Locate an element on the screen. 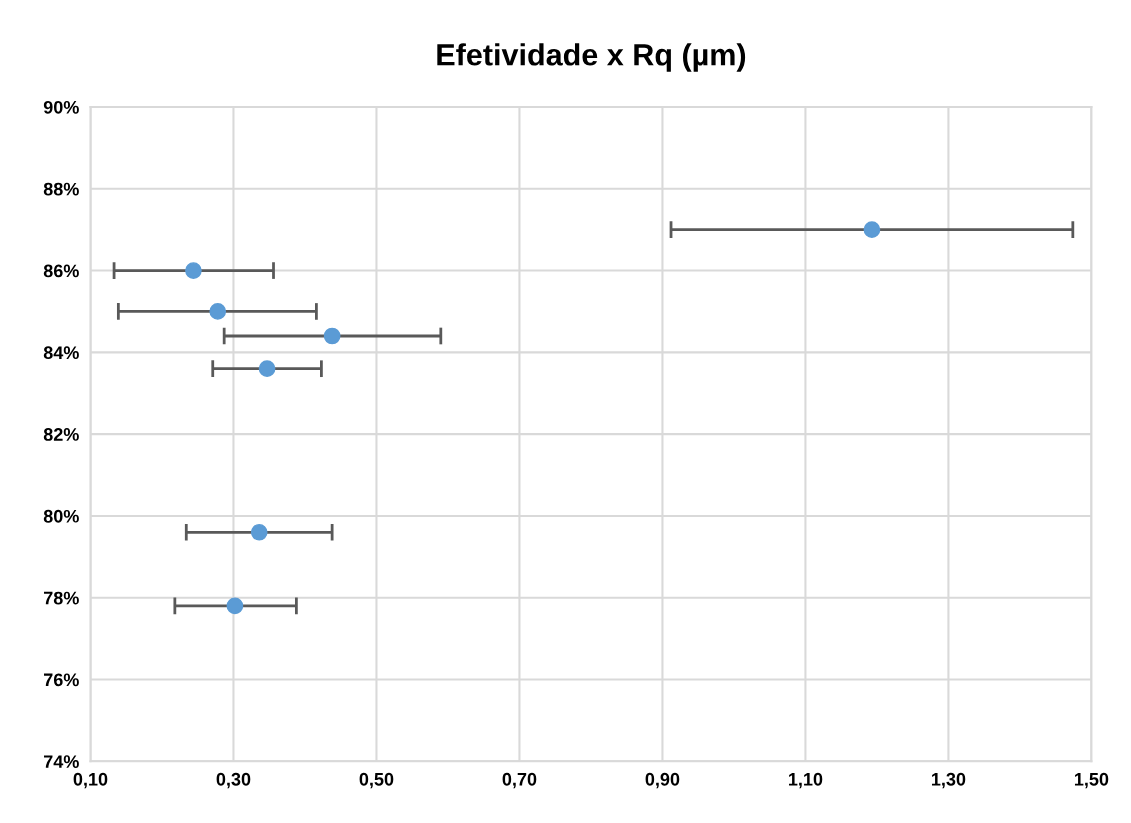 The height and width of the screenshot is (823, 1131). x-tick-label: 1,30 is located at coordinates (948, 780).